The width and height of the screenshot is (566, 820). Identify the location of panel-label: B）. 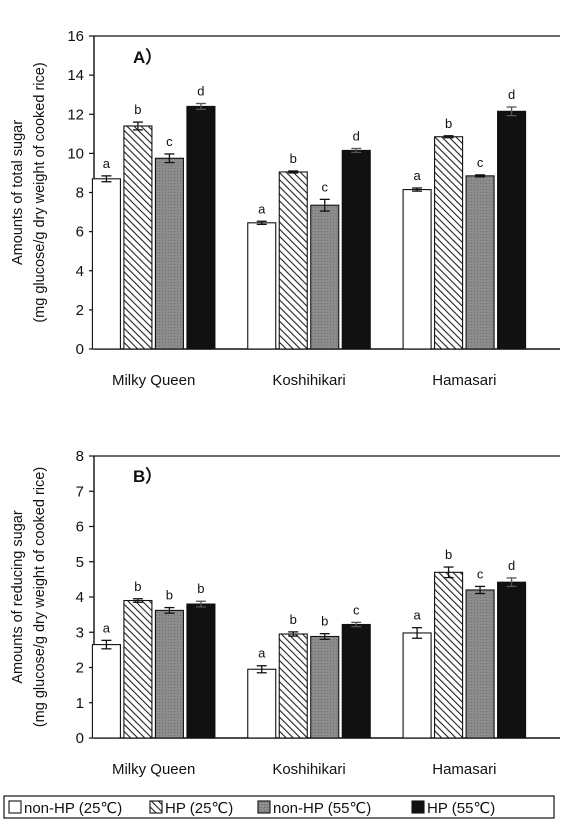
(147, 476).